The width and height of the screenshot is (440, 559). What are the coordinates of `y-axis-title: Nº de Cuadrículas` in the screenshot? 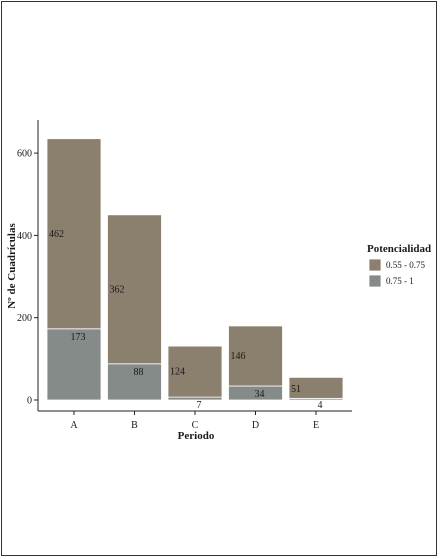 It's located at (12, 266).